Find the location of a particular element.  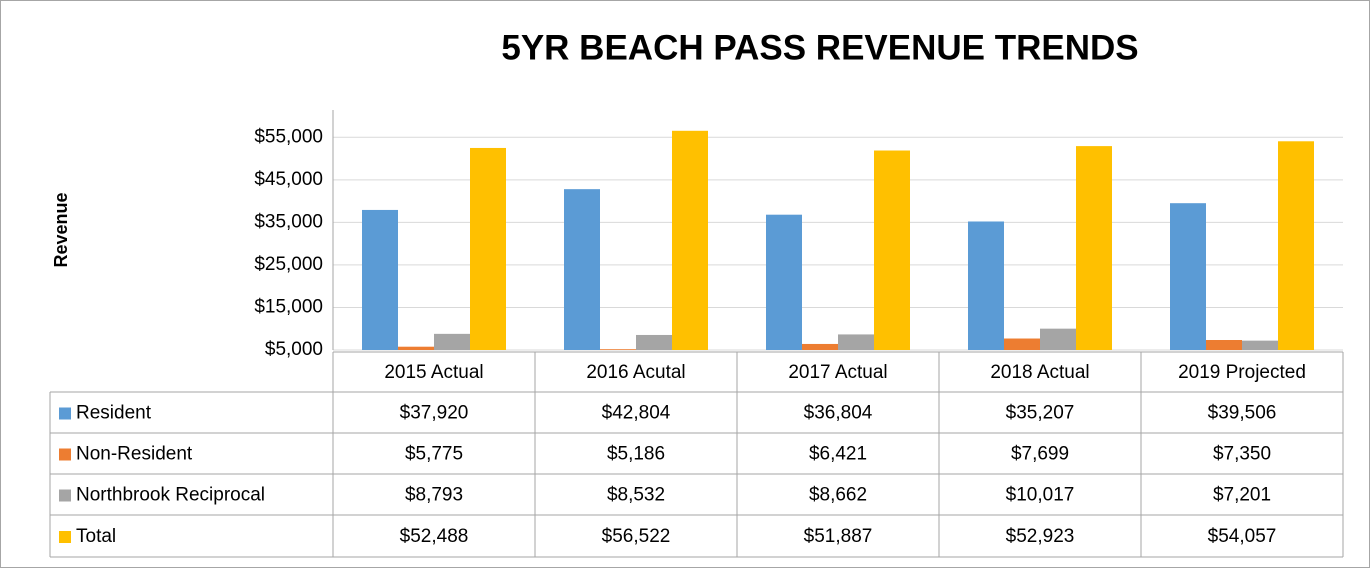

data-label: $8,662 is located at coordinates (838, 495).